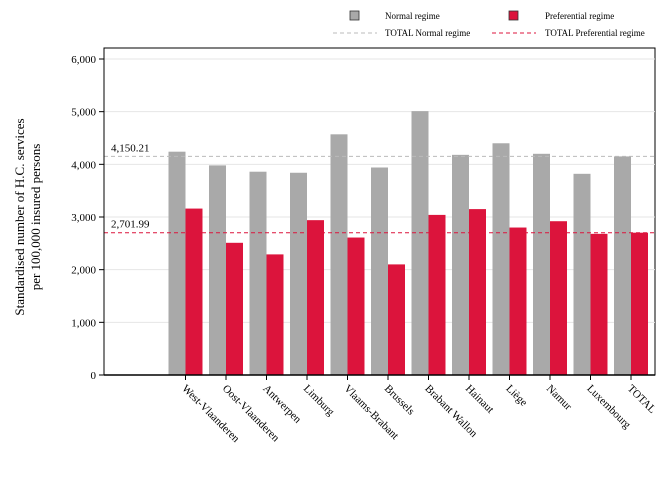 This screenshot has height=480, width=672. What do you see at coordinates (83, 218) in the screenshot?
I see `y-tick-label: 3,000` at bounding box center [83, 218].